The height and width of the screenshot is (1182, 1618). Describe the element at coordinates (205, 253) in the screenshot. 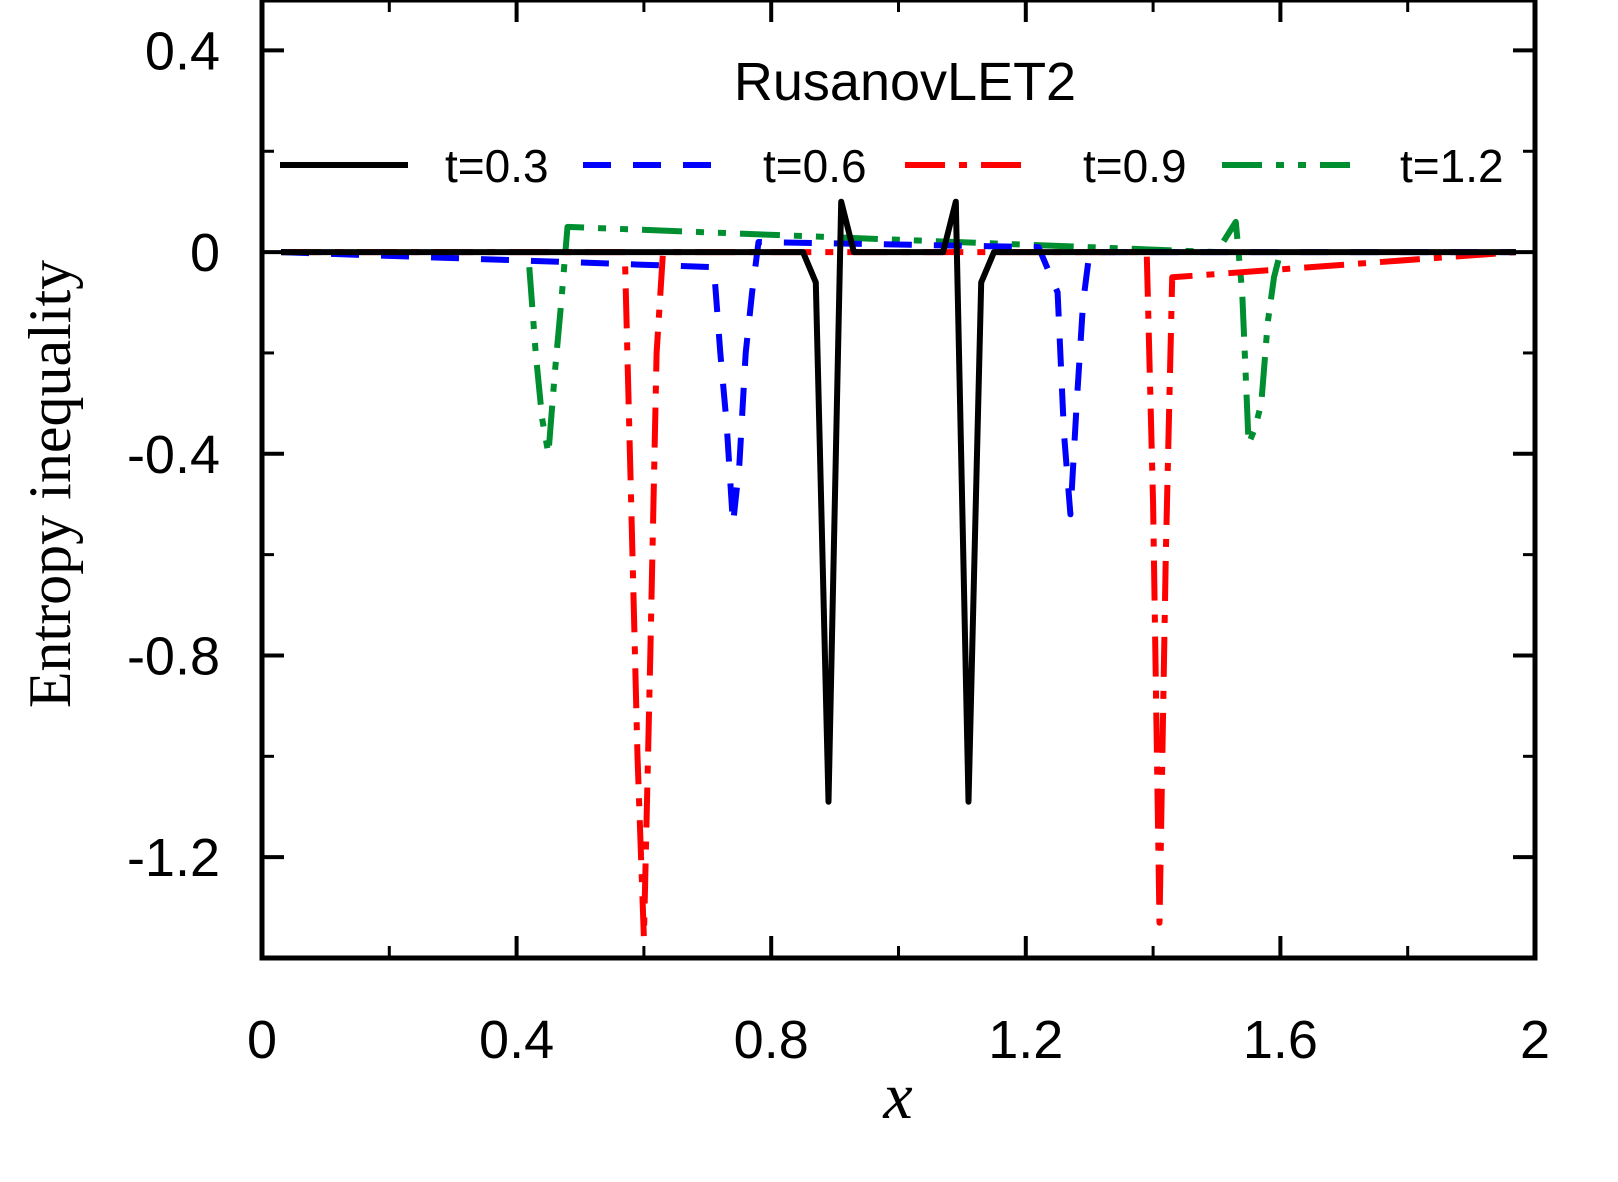

I see `y-tick-label: 0` at that location.